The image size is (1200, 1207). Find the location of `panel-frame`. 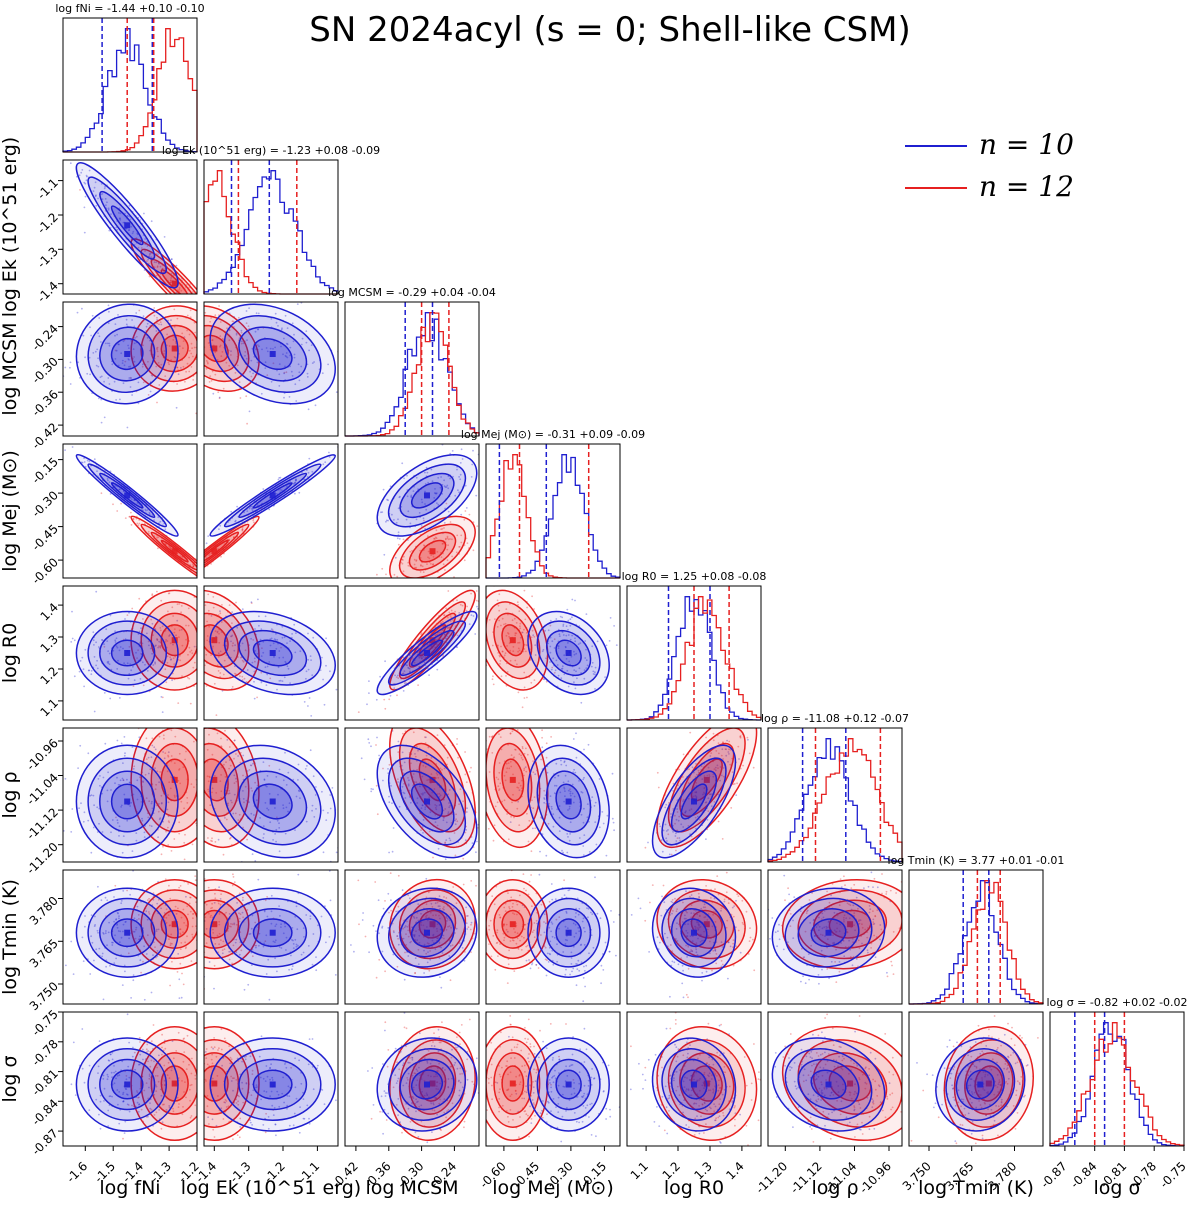

panel-frame is located at coordinates (130, 795).